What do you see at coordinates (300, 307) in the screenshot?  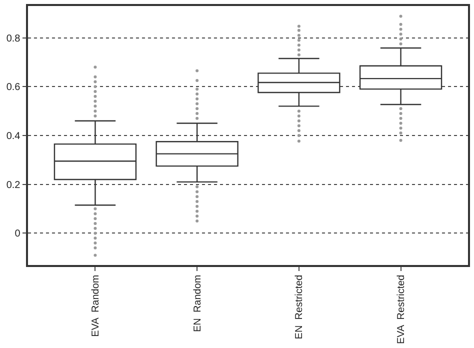 I see `x-tick-label: EN Restricted` at bounding box center [300, 307].